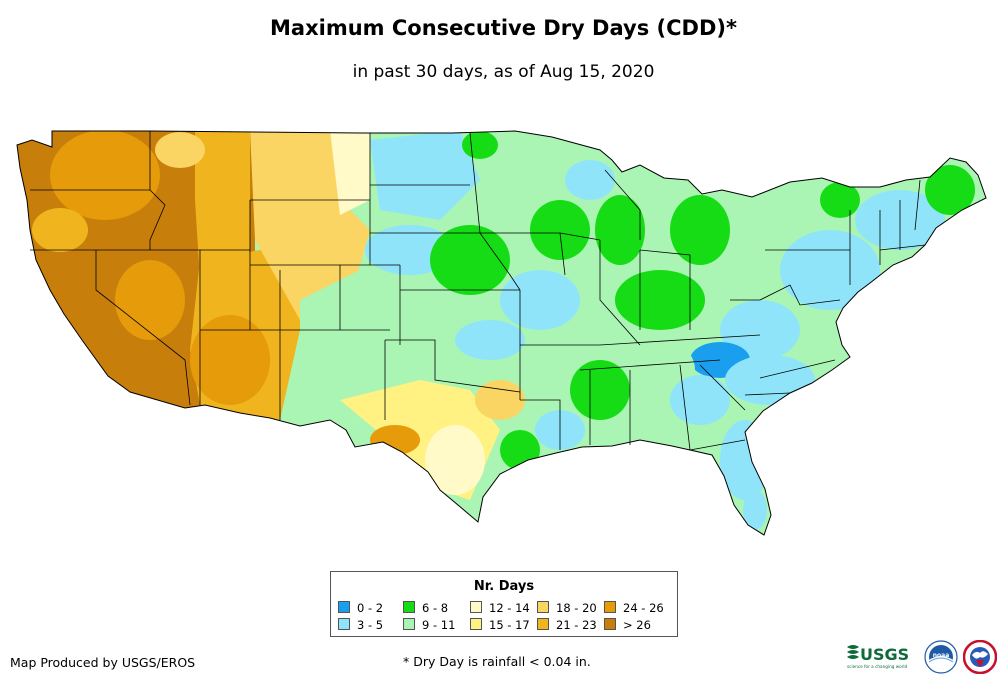  I want to click on legend-item: 18 - 20, so click(567, 608).